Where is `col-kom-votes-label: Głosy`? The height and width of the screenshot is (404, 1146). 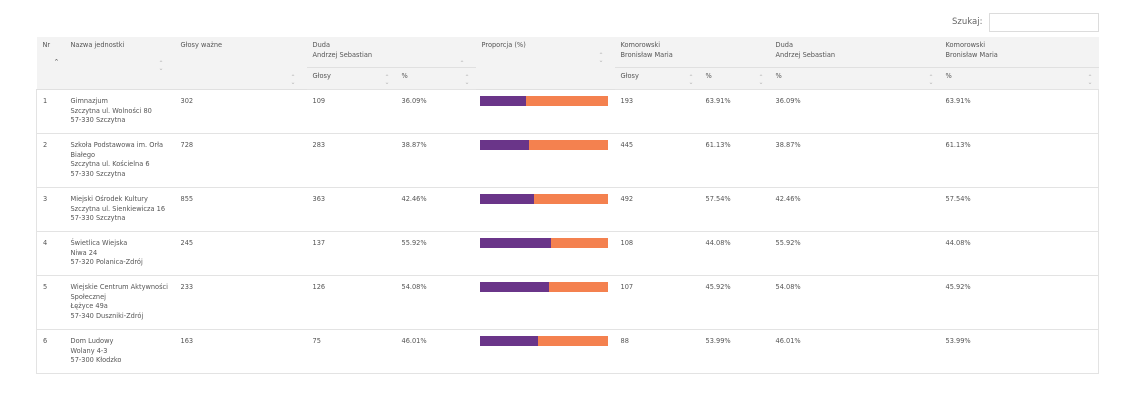
col-kom-votes-label: Głosy is located at coordinates (629, 76).